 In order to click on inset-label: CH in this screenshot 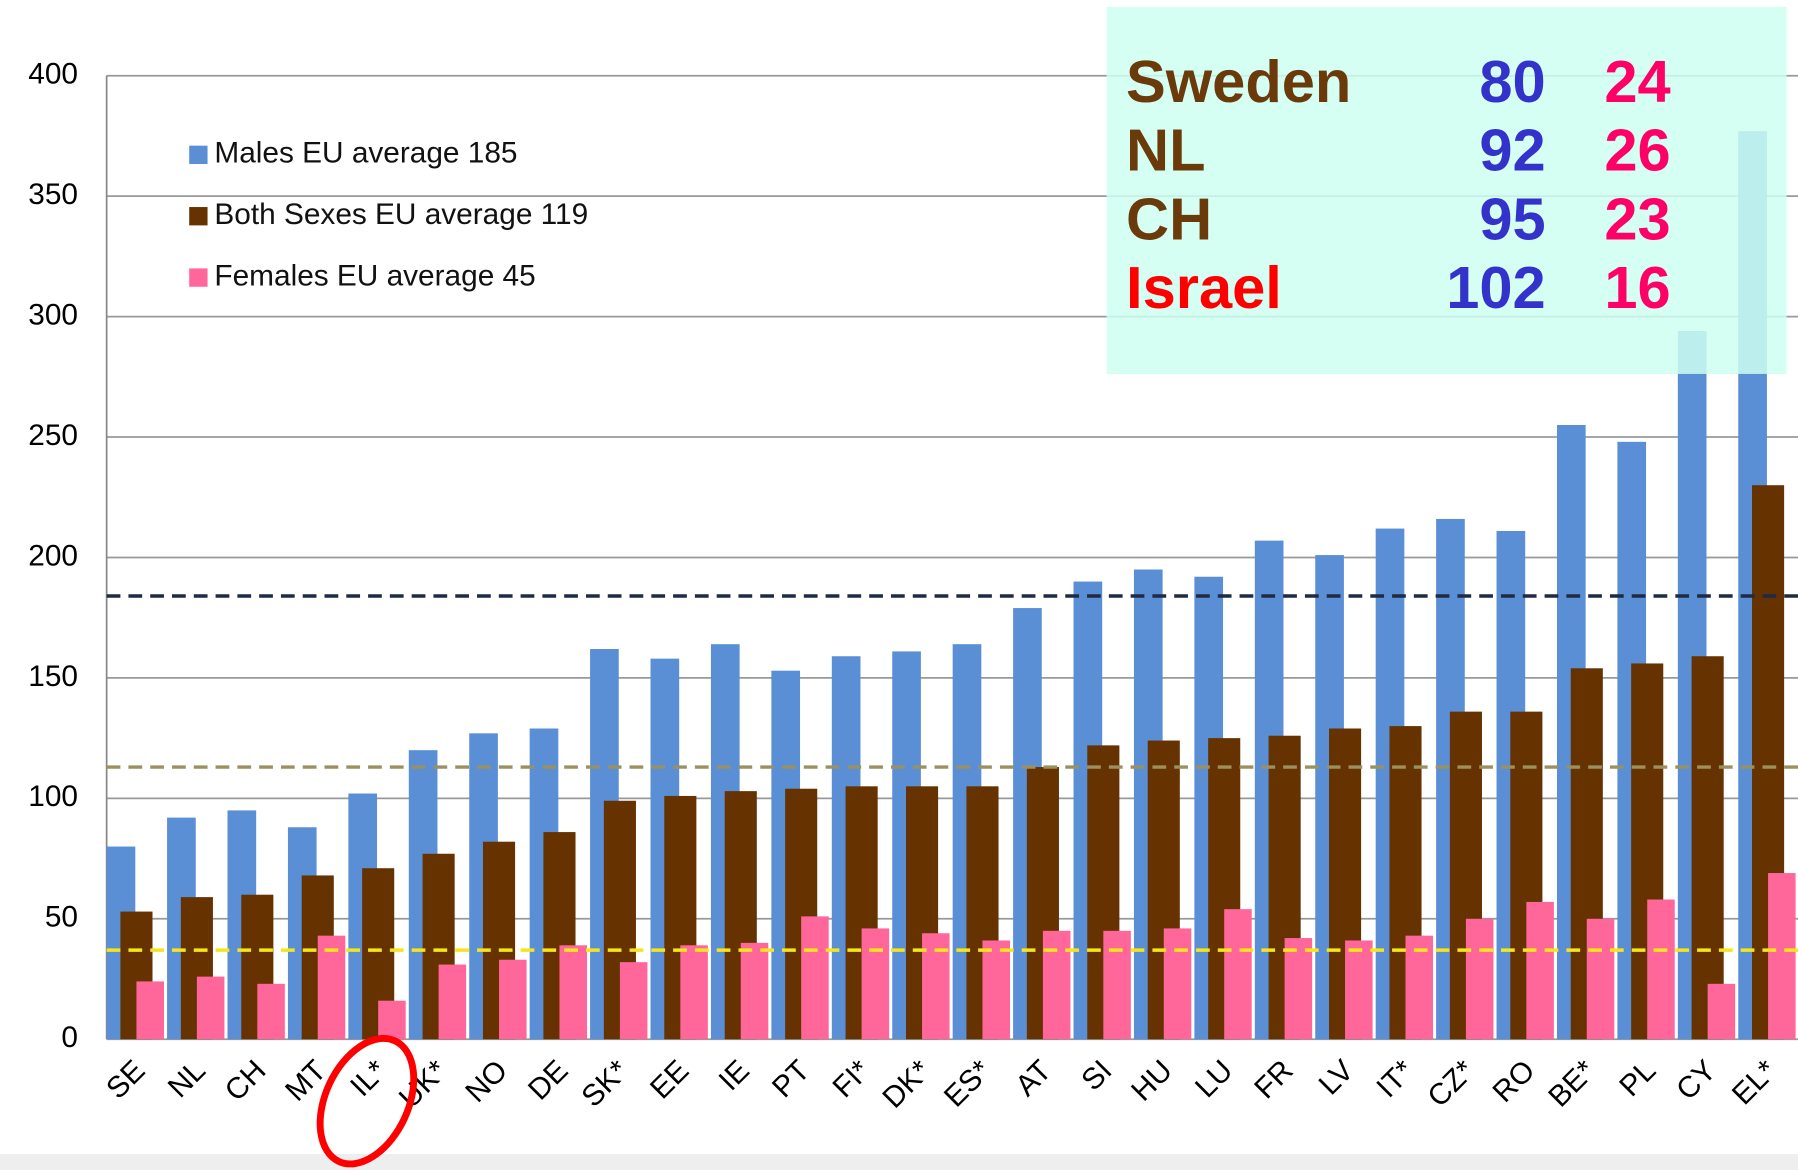, I will do `click(1169, 218)`.